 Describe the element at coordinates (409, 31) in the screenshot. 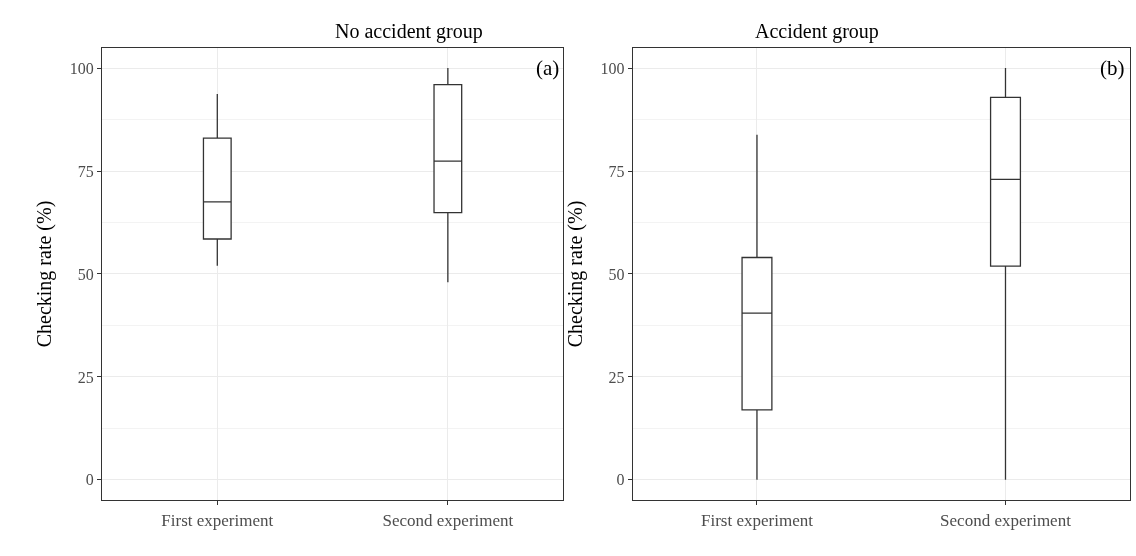

I see `chart-title: No accident group` at that location.